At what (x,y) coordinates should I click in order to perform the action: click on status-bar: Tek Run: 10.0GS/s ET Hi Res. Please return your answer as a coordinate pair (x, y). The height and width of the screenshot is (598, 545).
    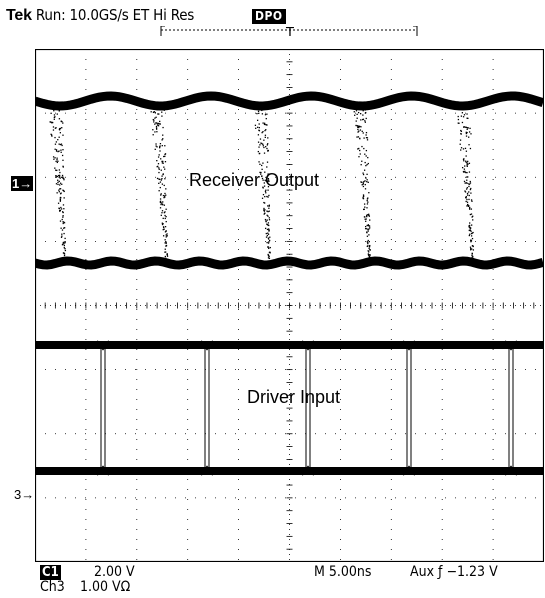
    Looking at the image, I should click on (100, 15).